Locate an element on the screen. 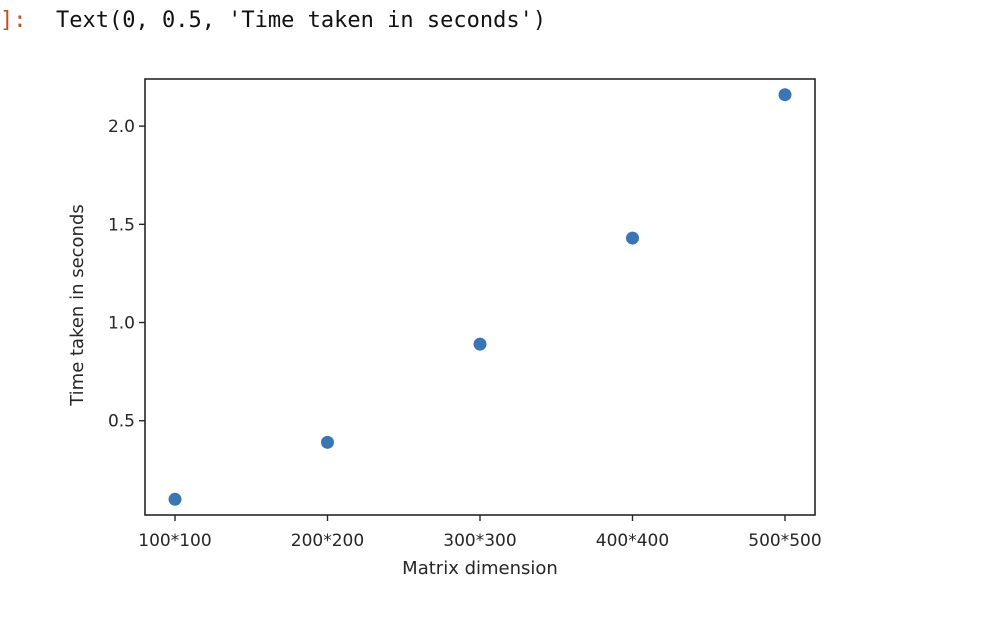 The height and width of the screenshot is (624, 992). x-tick-label: 300*300 is located at coordinates (479, 541).